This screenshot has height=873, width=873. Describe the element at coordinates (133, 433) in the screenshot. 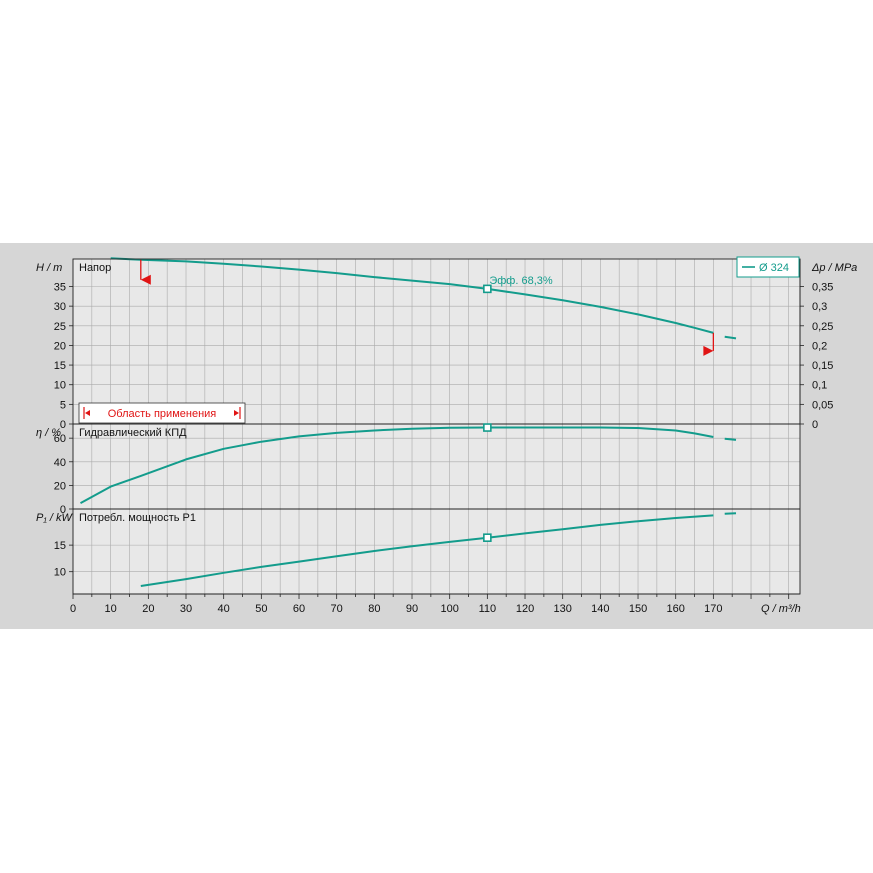

I see `panel-title-efficiency: Гидравлический КПД` at that location.